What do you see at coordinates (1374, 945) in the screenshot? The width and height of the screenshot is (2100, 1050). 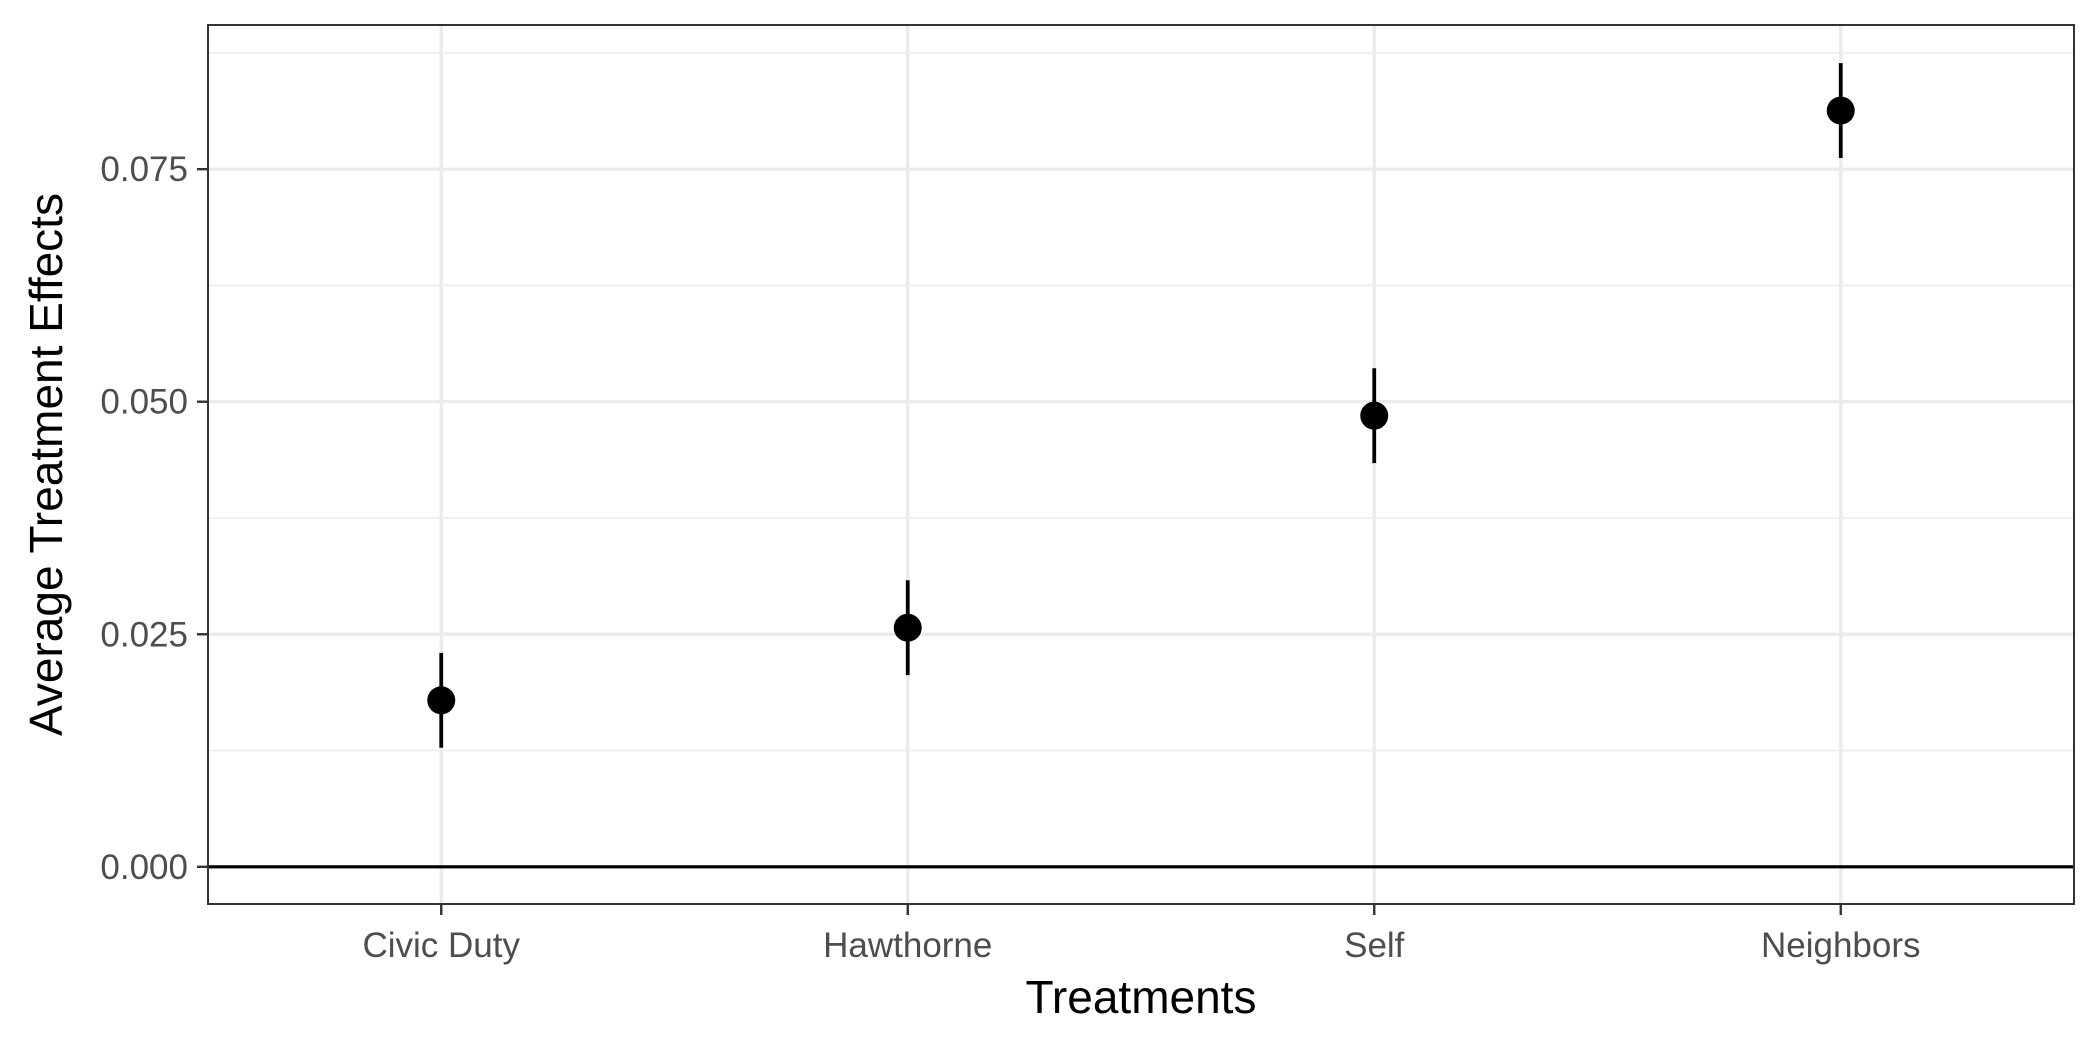 I see `x-tick-label: Self` at bounding box center [1374, 945].